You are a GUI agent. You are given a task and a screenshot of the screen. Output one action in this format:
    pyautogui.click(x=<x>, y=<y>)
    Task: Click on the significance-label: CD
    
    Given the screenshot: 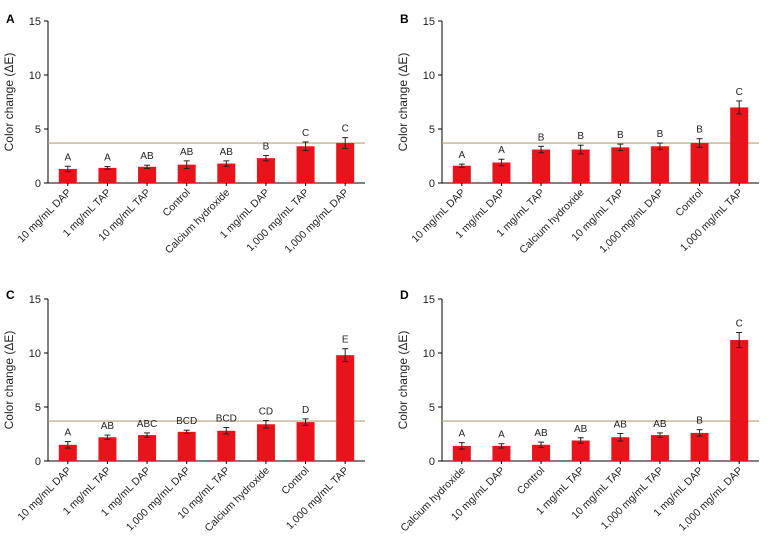 What is the action you would take?
    pyautogui.click(x=266, y=412)
    